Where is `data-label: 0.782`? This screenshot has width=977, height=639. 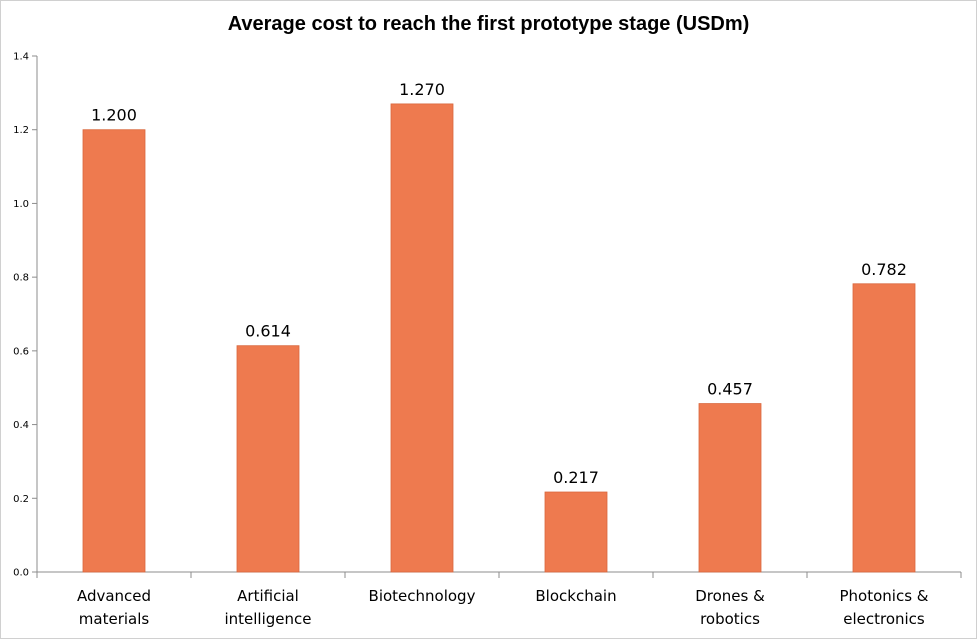 data-label: 0.782 is located at coordinates (884, 269).